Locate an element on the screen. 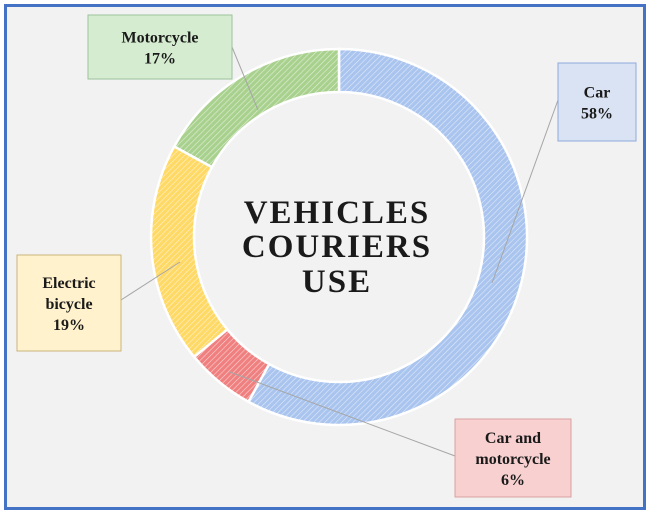 The image size is (650, 512). callout-text-motorcycle-1: 17% is located at coordinates (160, 59).